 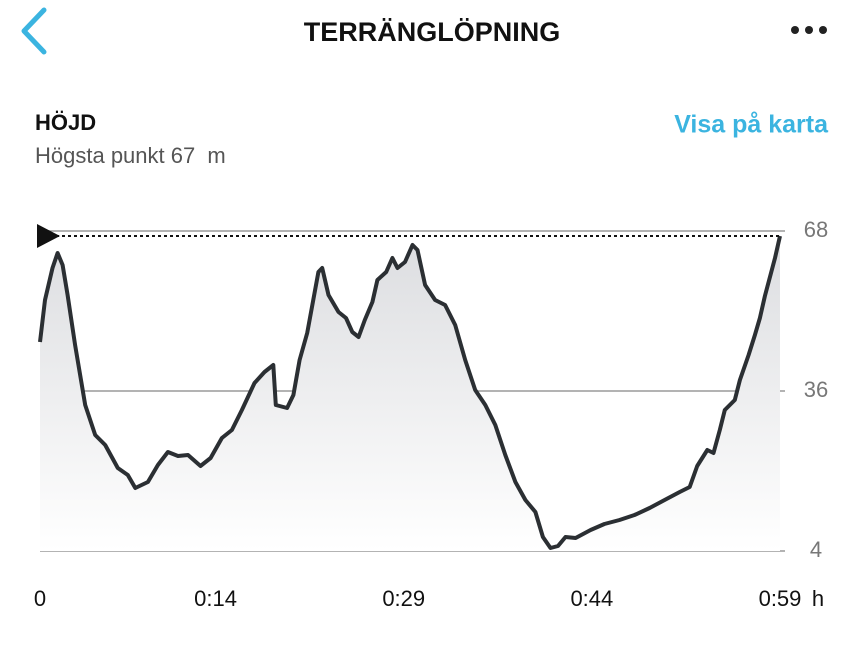 What do you see at coordinates (780, 598) in the screenshot?
I see `x-tick-label: 0:59` at bounding box center [780, 598].